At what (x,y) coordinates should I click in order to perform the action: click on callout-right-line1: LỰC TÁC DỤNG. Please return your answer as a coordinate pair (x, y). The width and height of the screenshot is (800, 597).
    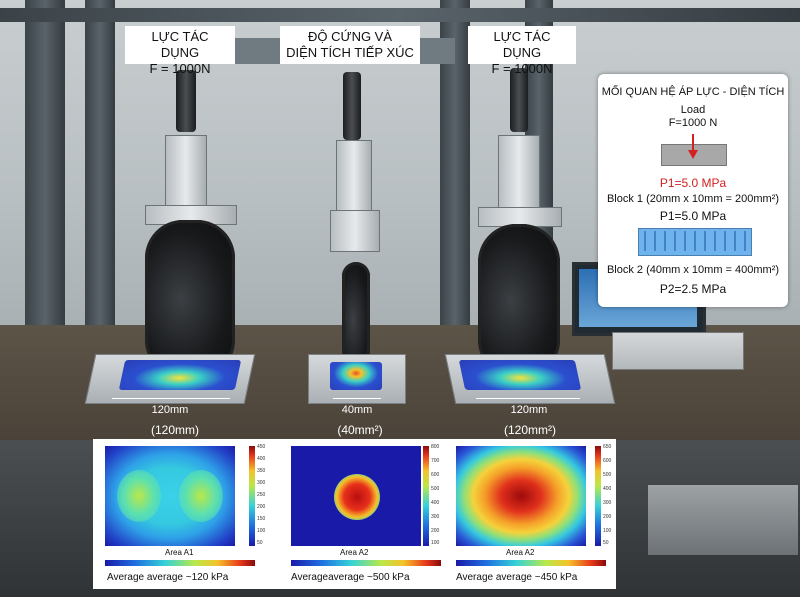
    Looking at the image, I should click on (522, 44).